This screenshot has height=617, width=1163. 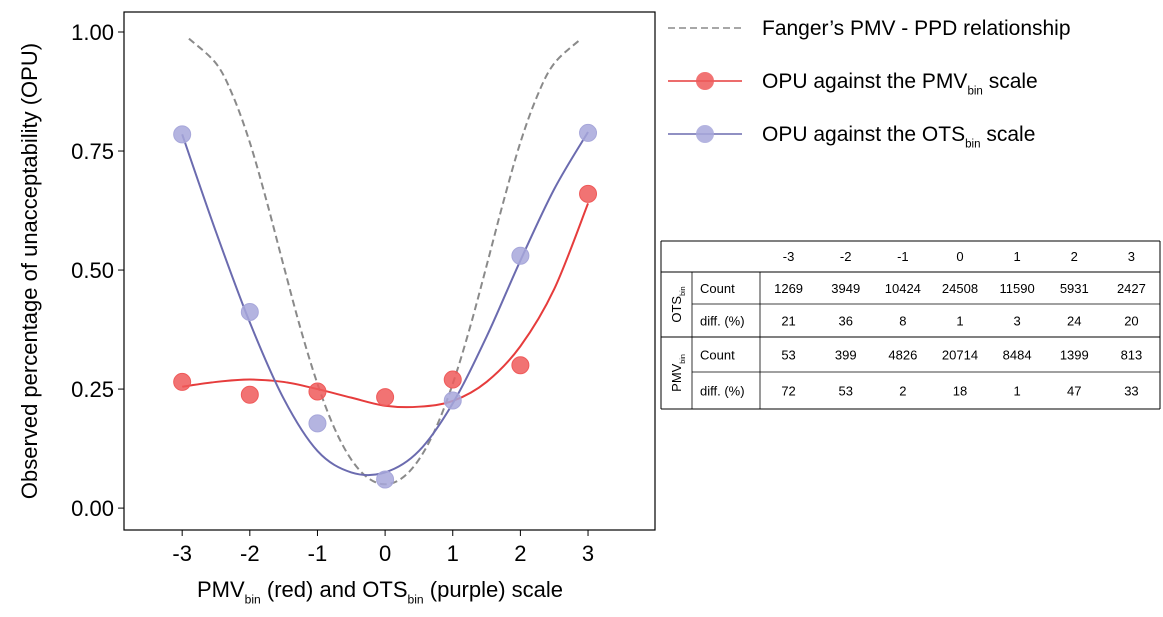 What do you see at coordinates (520, 553) in the screenshot?
I see `x-tick-label: 2` at bounding box center [520, 553].